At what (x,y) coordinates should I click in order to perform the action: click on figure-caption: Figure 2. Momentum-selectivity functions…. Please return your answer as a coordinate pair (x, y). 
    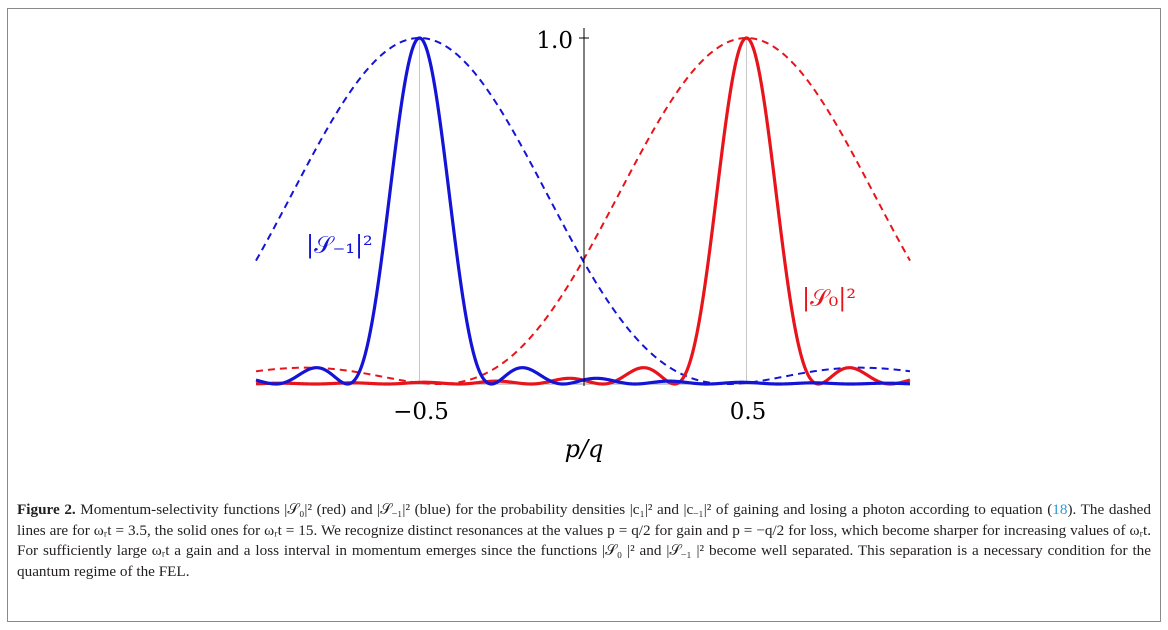
    Looking at the image, I should click on (584, 541).